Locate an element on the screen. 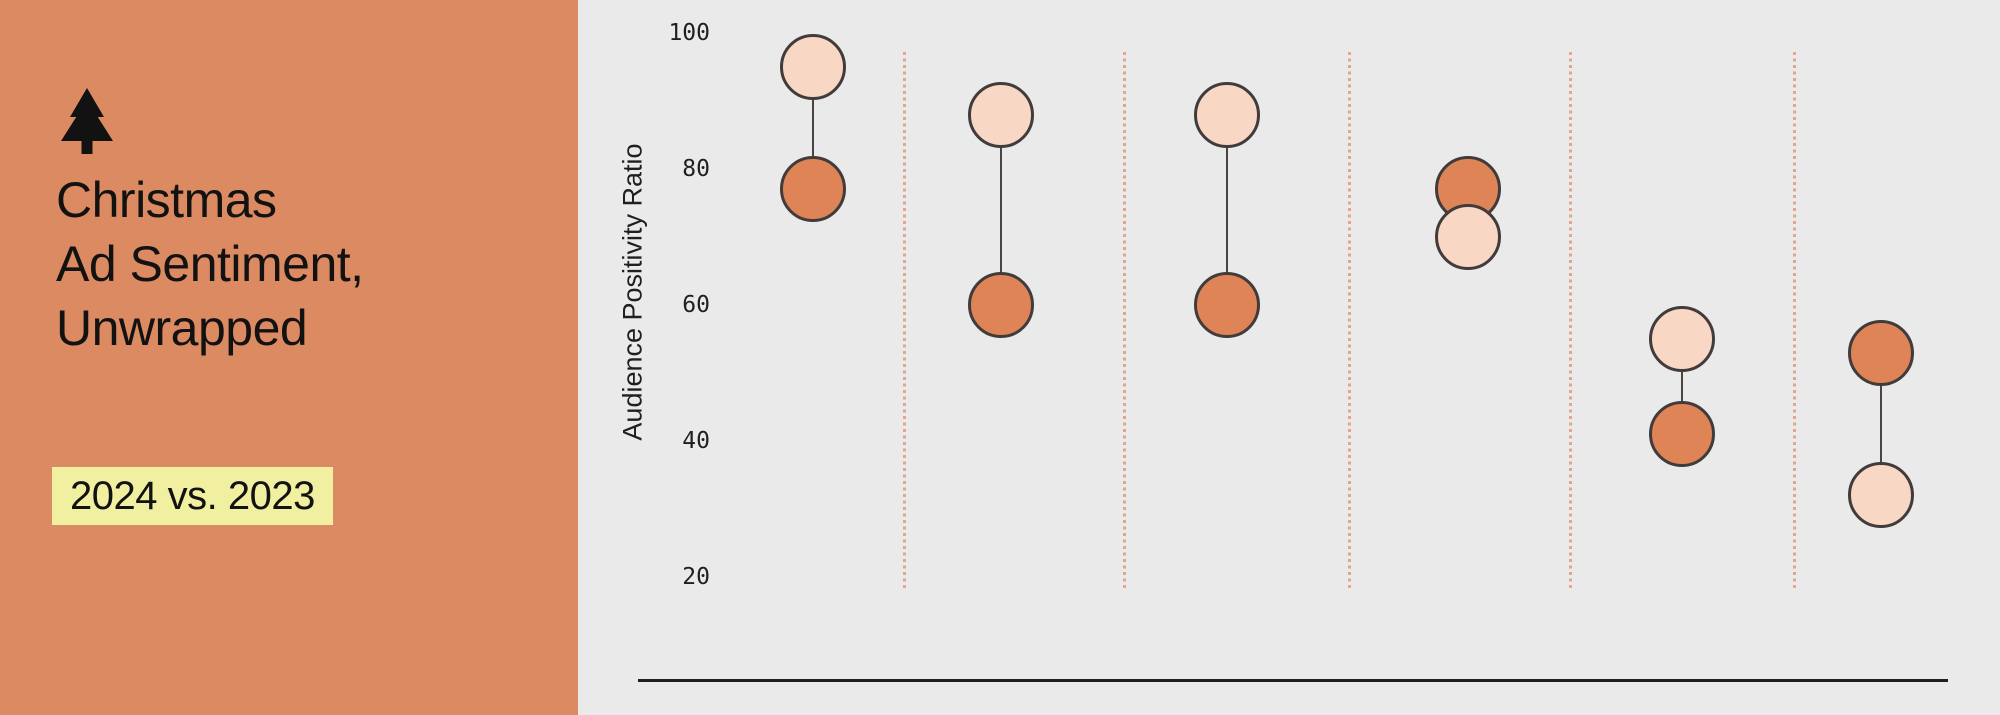 This screenshot has height=715, width=2000. page-title: Christmas Ad Sentiment, Unwrapped is located at coordinates (296, 264).